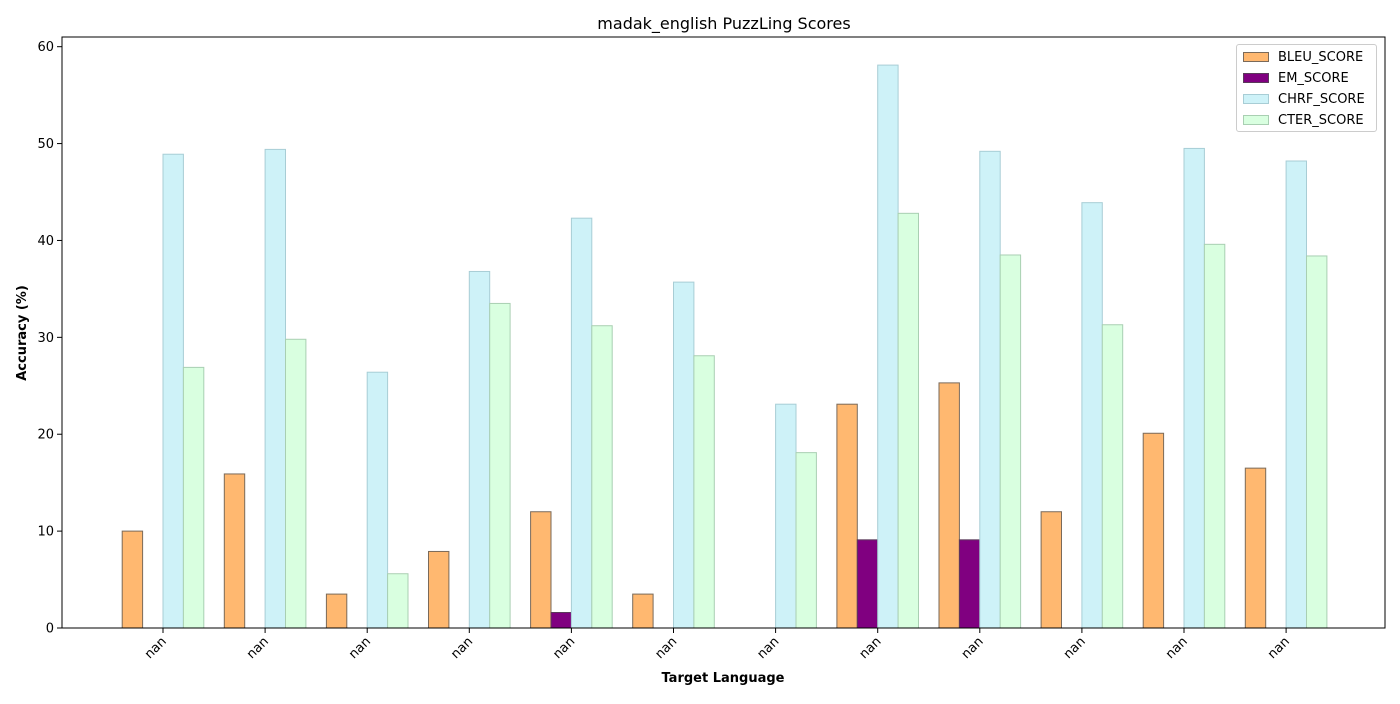  I want to click on y-axis: 0 10 20 30 40 50 60, so click(49, 338).